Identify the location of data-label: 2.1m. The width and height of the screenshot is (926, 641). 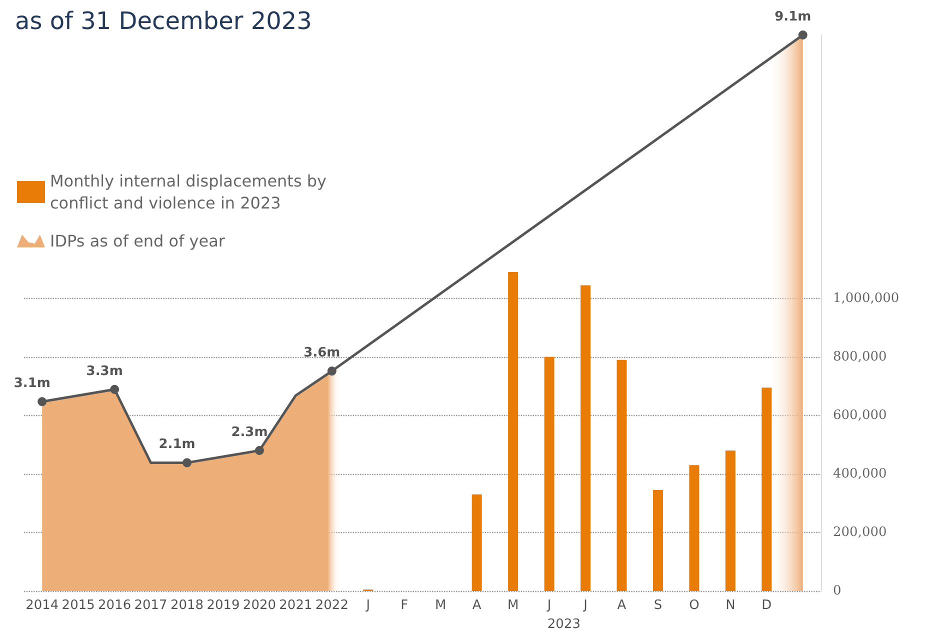
(177, 444).